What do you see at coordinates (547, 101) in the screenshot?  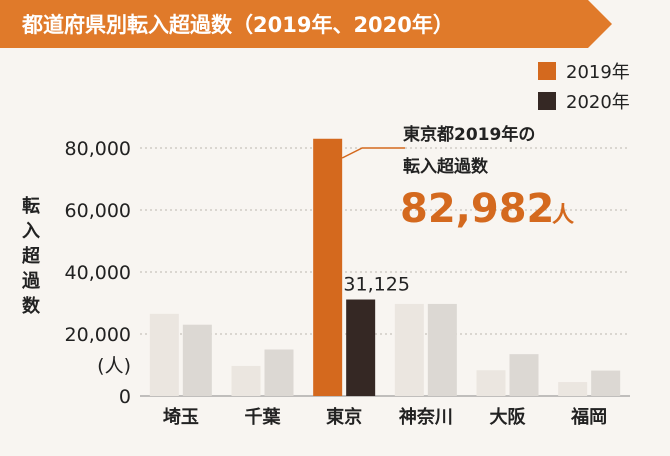 I see `legend-swatch-2020` at bounding box center [547, 101].